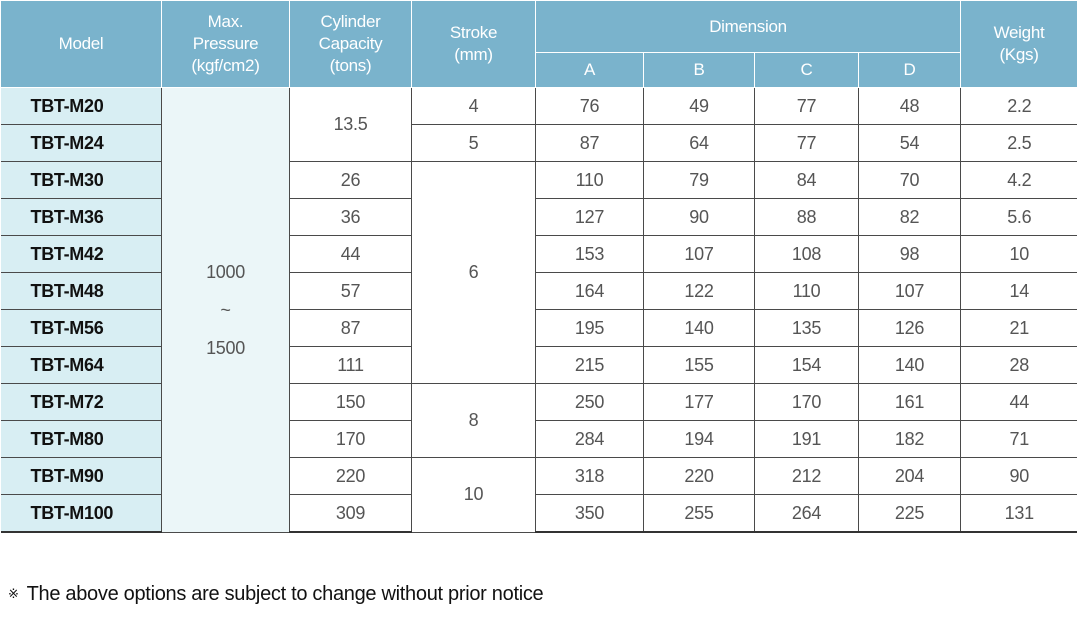 This screenshot has width=1077, height=626. I want to click on table-row: TBT-M24 5 87 64 77 54 2.5, so click(538, 143).